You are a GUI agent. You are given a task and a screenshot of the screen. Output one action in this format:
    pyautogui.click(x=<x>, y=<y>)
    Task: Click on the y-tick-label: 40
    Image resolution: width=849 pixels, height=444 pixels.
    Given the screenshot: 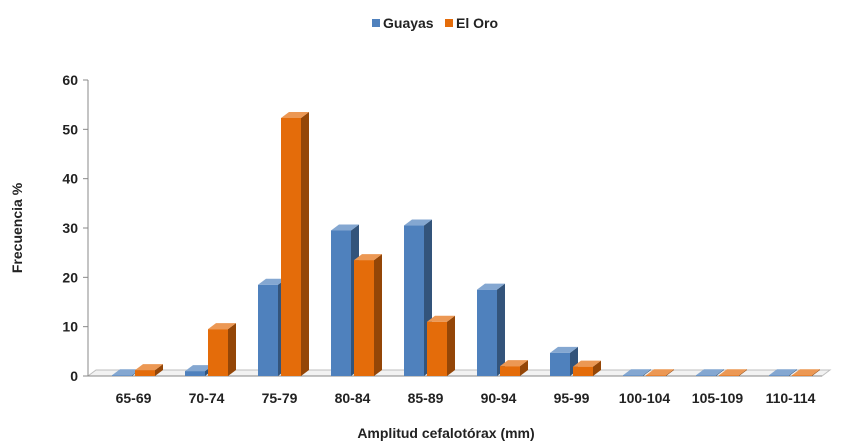 What is the action you would take?
    pyautogui.click(x=70, y=179)
    